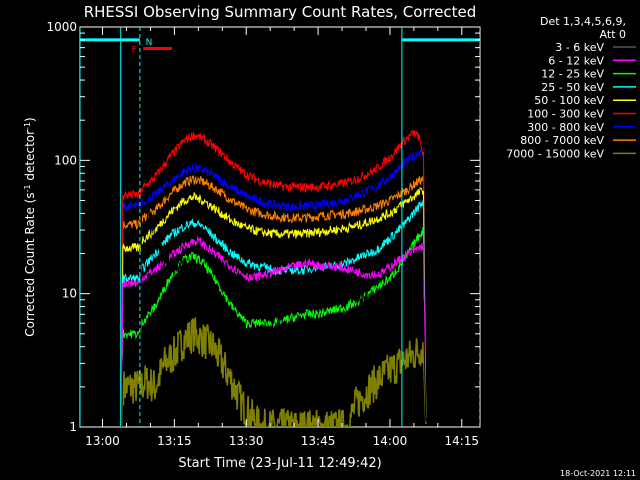  I want to click on legend-label-2: 12 - 25 keV, so click(572, 74).